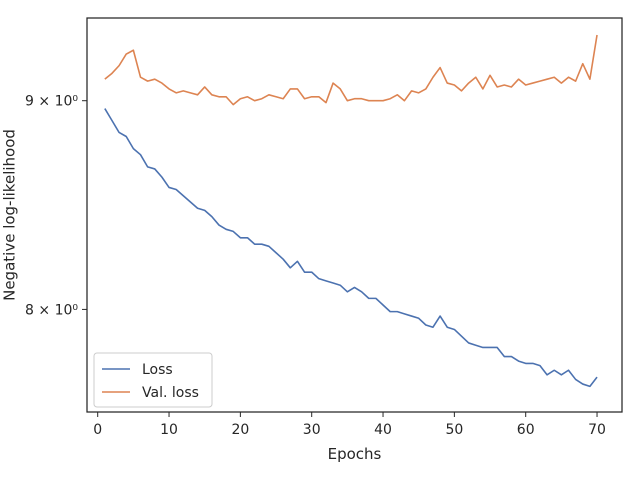 This screenshot has width=640, height=480. I want to click on x-tick-label: 20, so click(240, 430).